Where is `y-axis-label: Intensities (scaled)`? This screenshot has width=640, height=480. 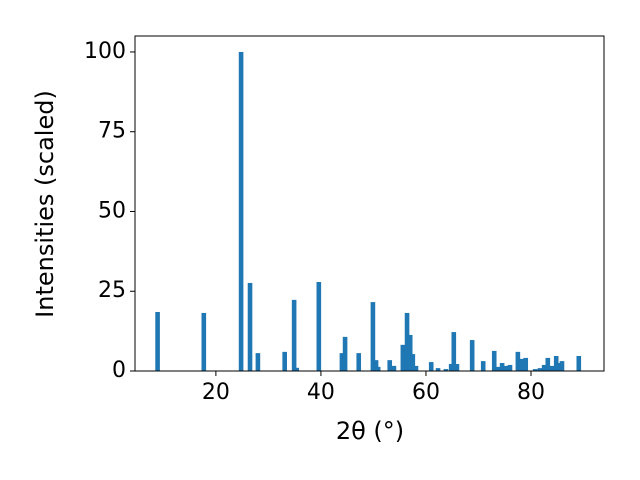 y-axis-label: Intensities (scaled) is located at coordinates (45, 204).